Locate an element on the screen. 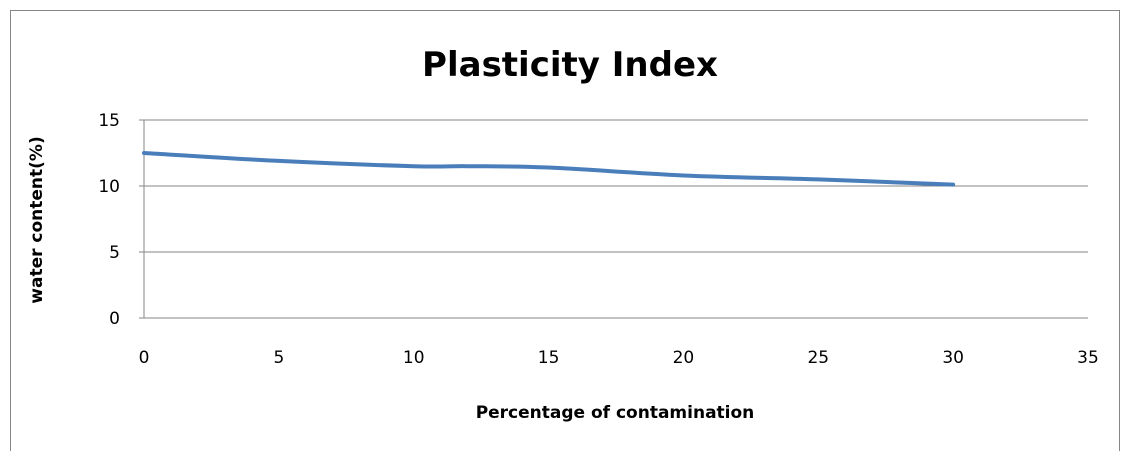  x-axis-label: Percentage of contamination is located at coordinates (615, 413).